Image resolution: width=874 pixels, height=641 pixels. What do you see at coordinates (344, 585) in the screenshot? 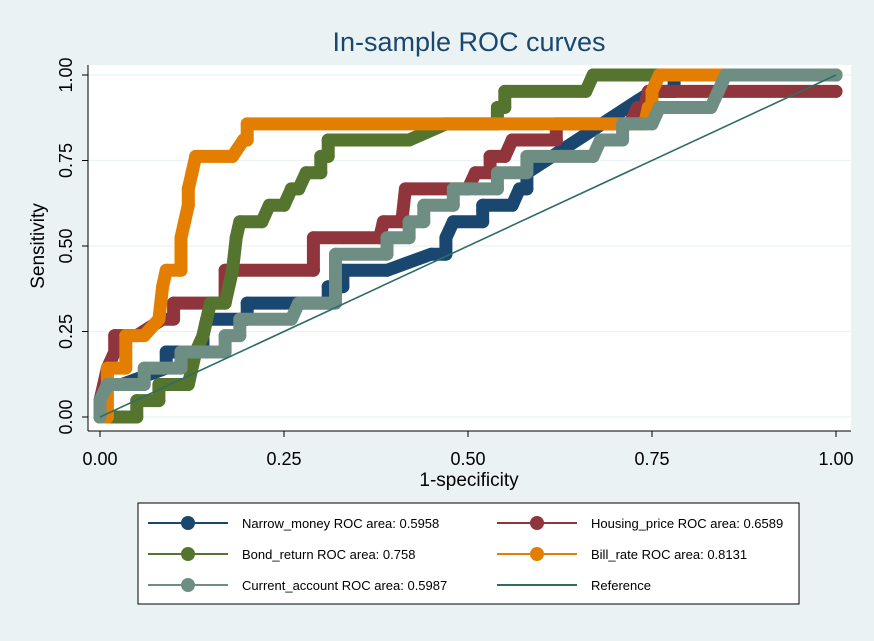
I see `legend-label: Current_account ROC area: 0.5987` at bounding box center [344, 585].